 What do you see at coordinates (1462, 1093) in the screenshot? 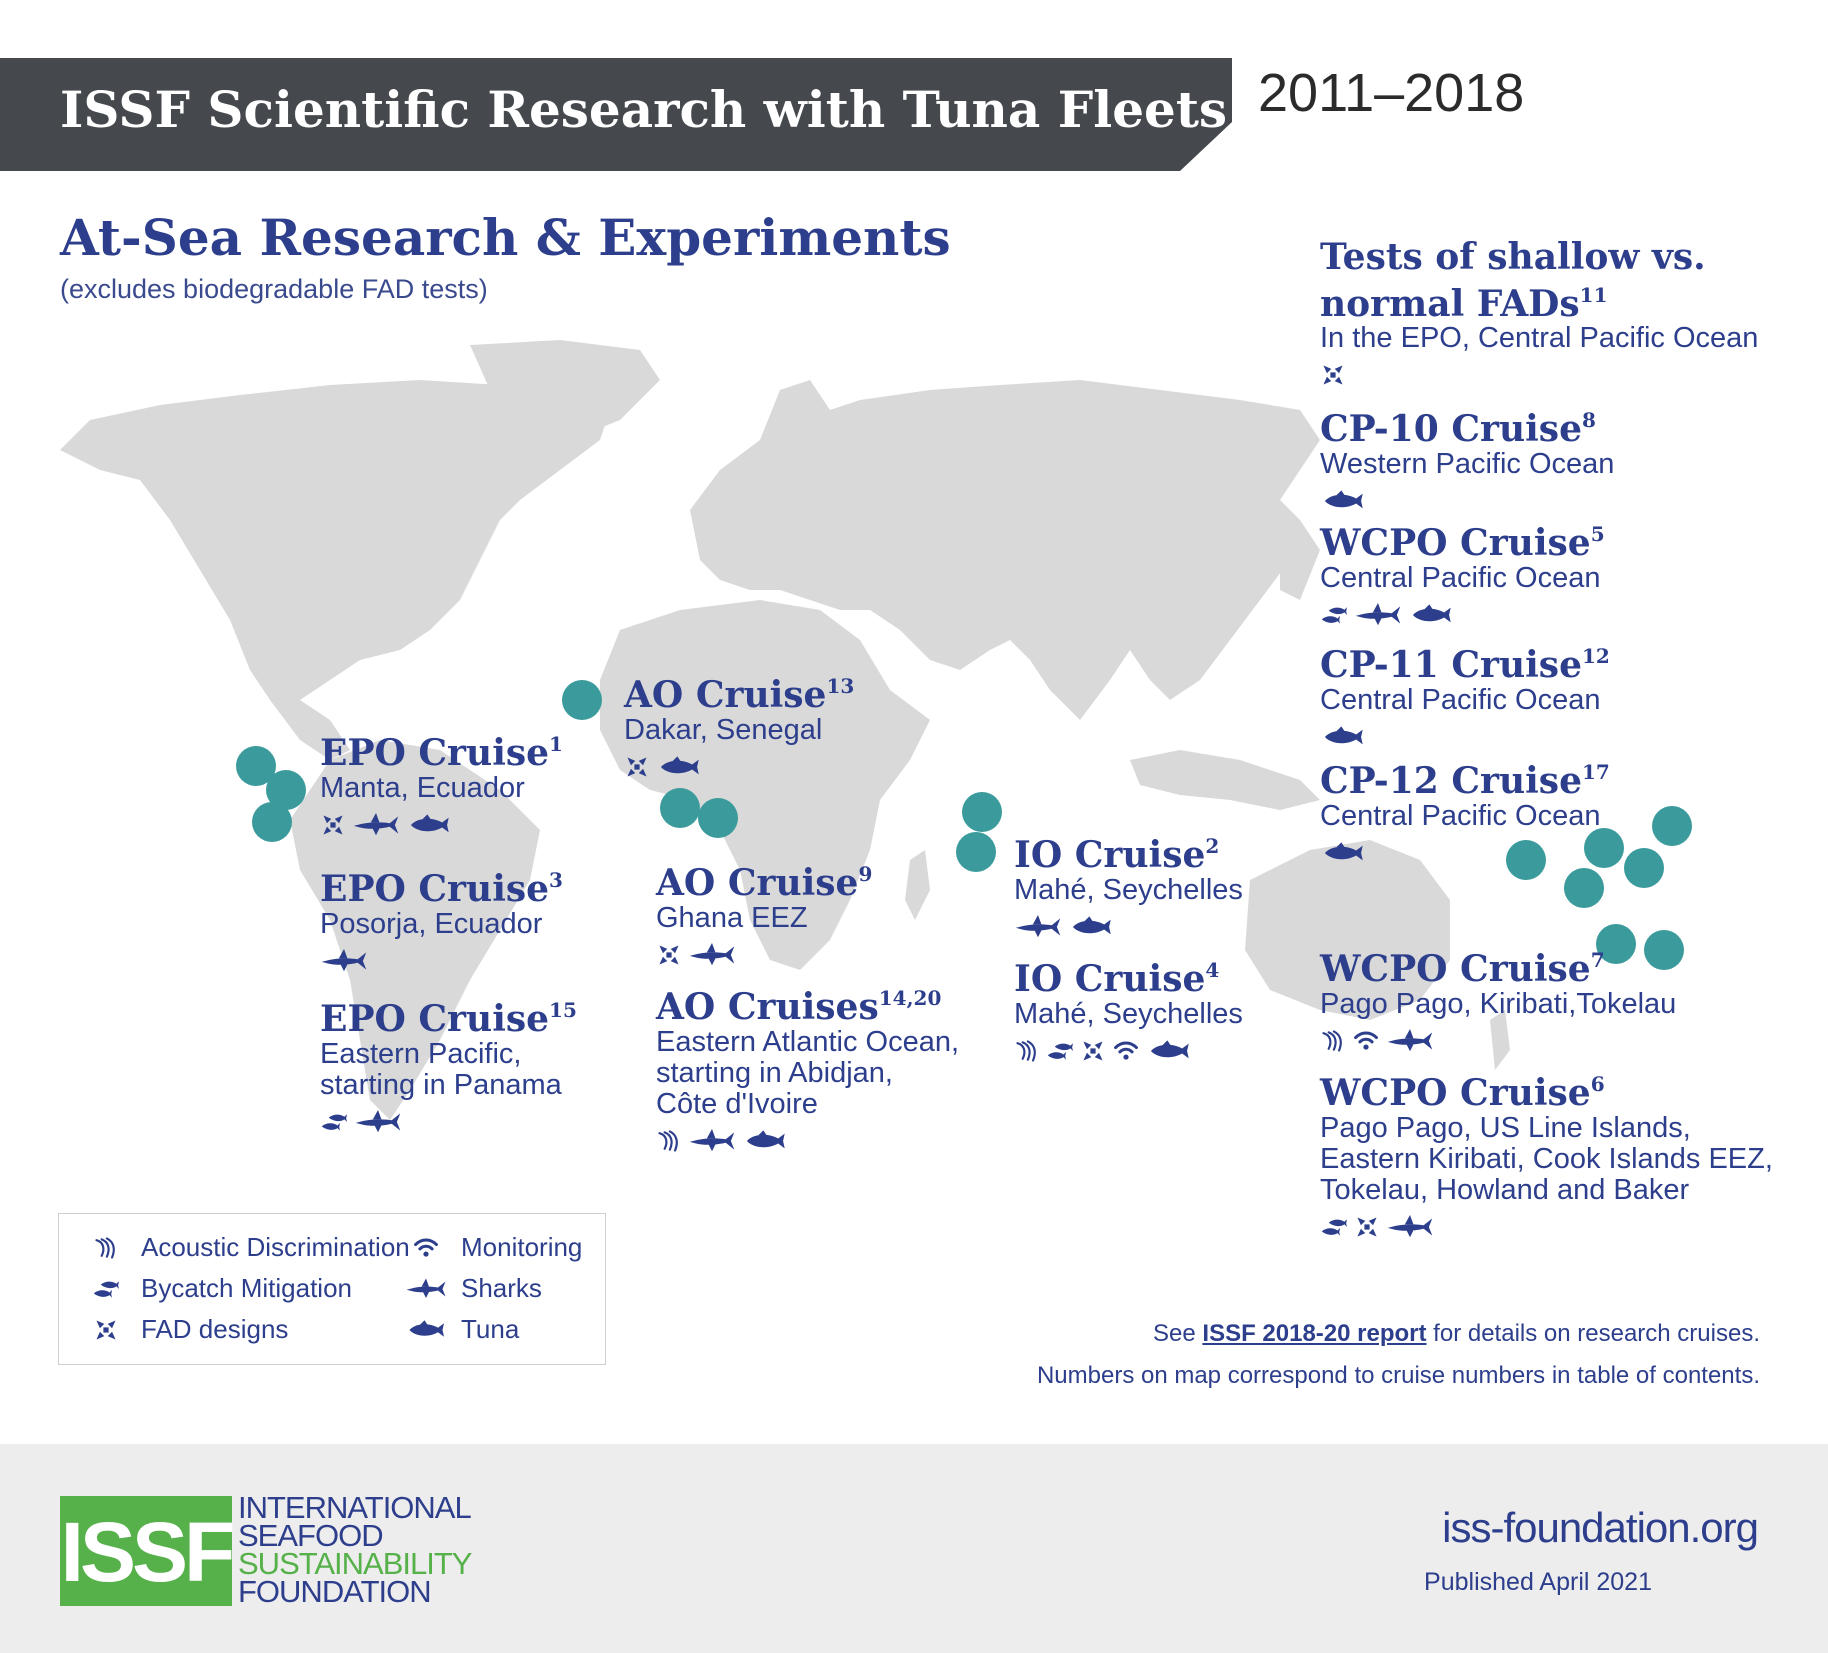
I see `cruise-name: WCPO Cruise6` at bounding box center [1462, 1093].